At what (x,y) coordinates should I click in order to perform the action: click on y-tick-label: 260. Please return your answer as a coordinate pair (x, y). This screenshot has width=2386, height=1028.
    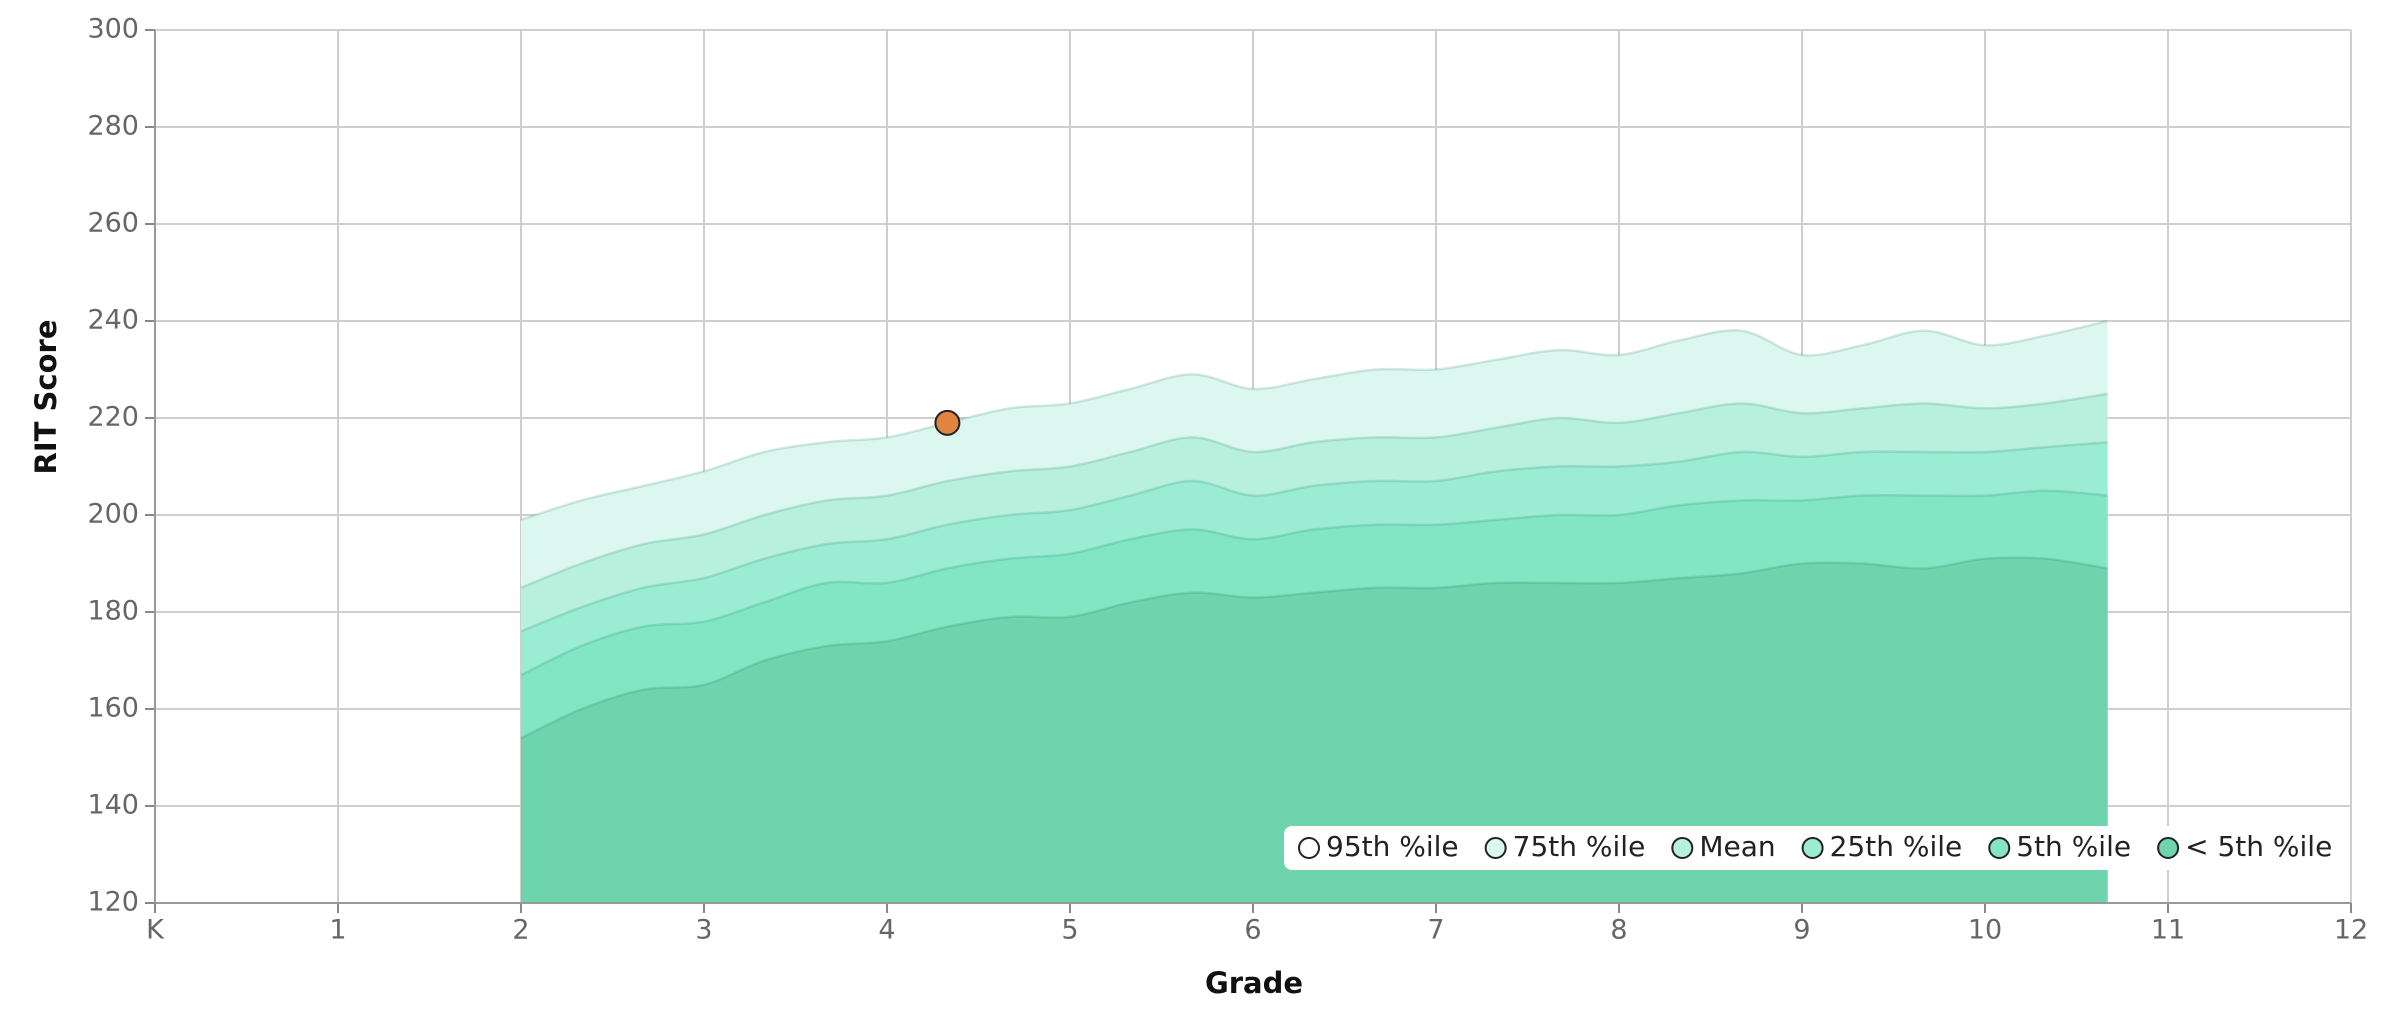
    Looking at the image, I should click on (113, 223).